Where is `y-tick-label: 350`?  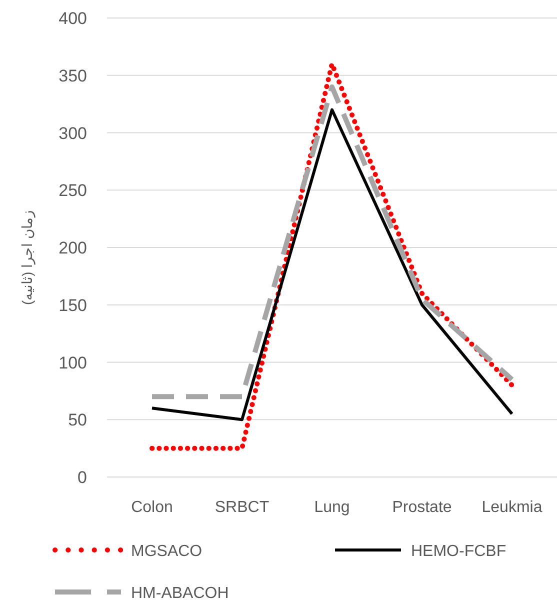 y-tick-label: 350 is located at coordinates (72, 76).